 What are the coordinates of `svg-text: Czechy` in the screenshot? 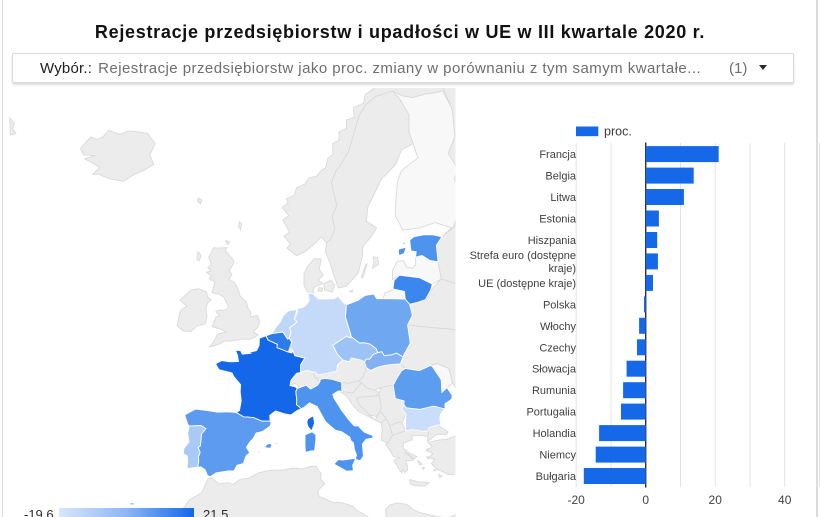 It's located at (557, 348).